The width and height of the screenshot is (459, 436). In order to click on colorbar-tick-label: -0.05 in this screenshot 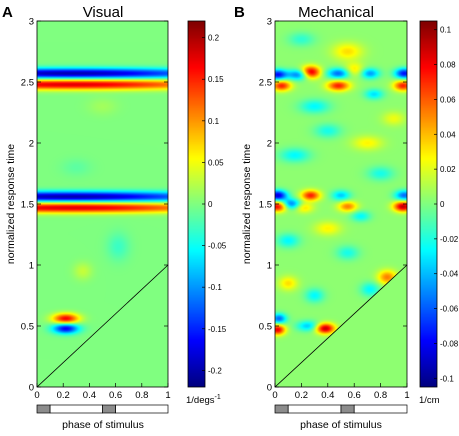, I will do `click(217, 246)`.